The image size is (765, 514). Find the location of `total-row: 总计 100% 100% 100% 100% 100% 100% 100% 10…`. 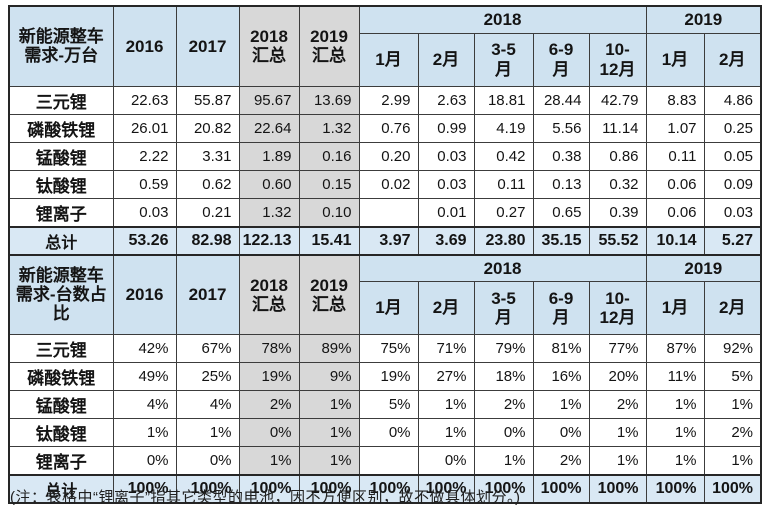

total-row: 总计 100% 100% 100% 100% 100% 100% 100% 10… is located at coordinates (385, 489).